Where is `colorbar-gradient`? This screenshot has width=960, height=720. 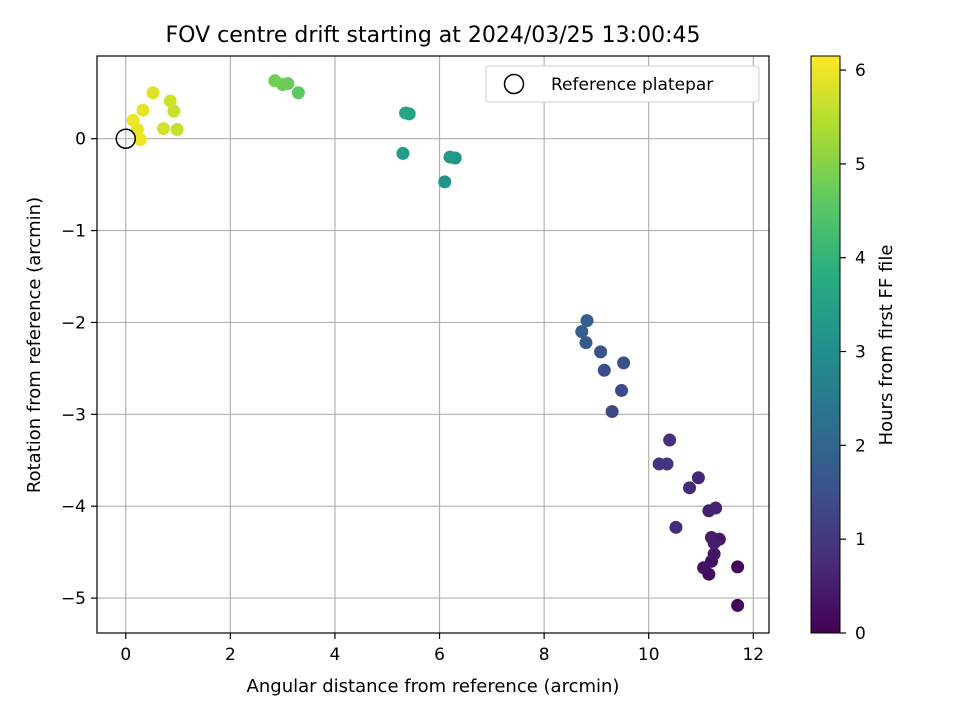
colorbar-gradient is located at coordinates (825, 344).